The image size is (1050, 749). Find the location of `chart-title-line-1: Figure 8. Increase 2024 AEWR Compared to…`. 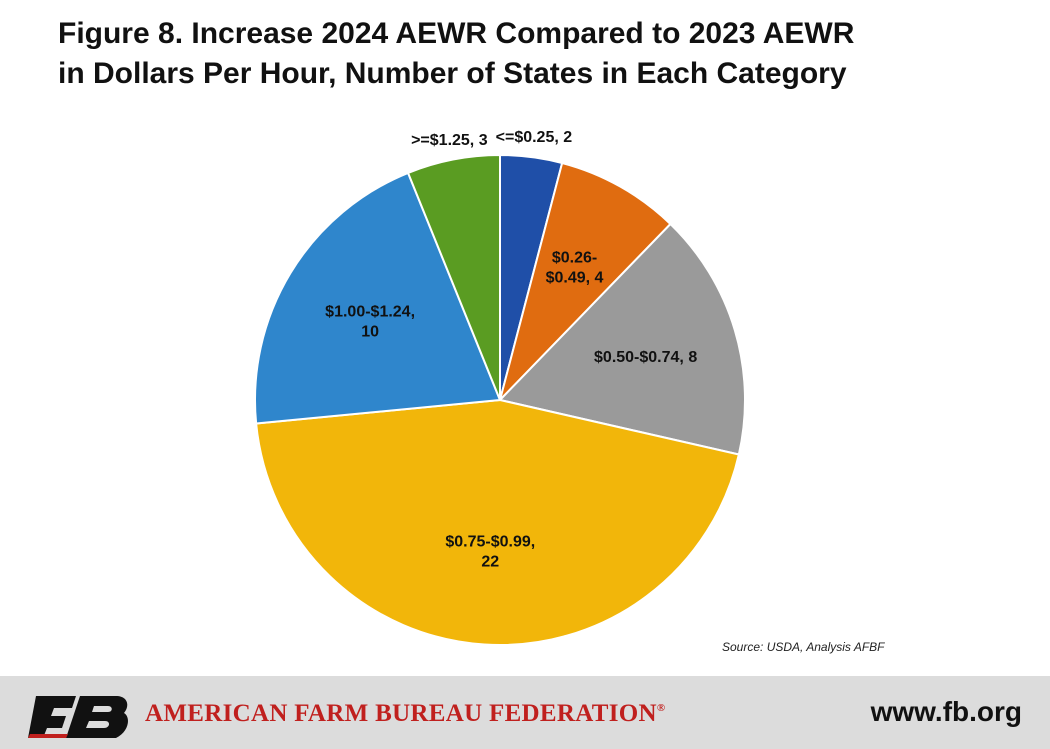

chart-title-line-1: Figure 8. Increase 2024 AEWR Compared to… is located at coordinates (456, 33).